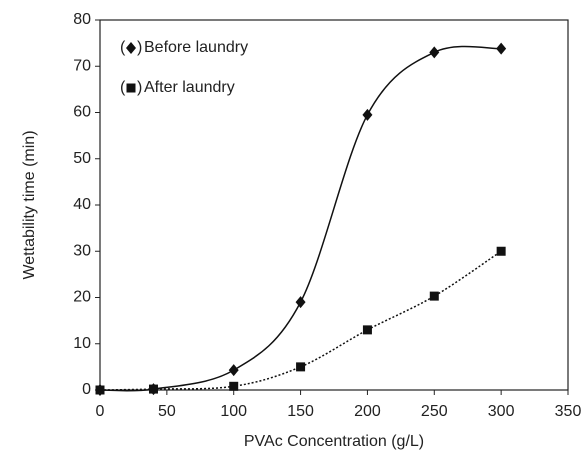 The image size is (584, 454). I want to click on legend-label: After laundry, so click(189, 87).